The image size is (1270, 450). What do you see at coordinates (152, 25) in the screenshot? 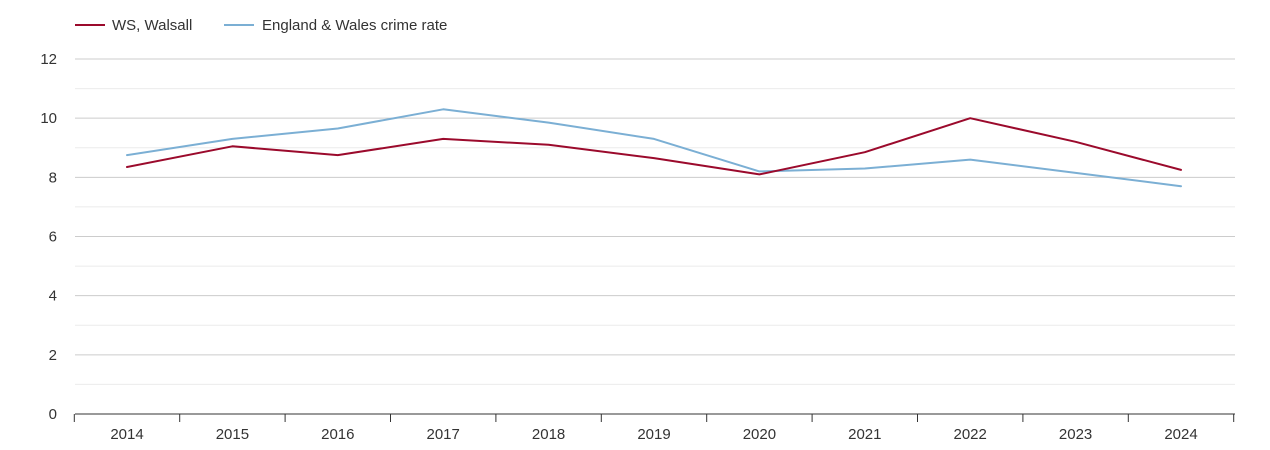
I see `legend-label-walsall: WS, Walsall` at bounding box center [152, 25].